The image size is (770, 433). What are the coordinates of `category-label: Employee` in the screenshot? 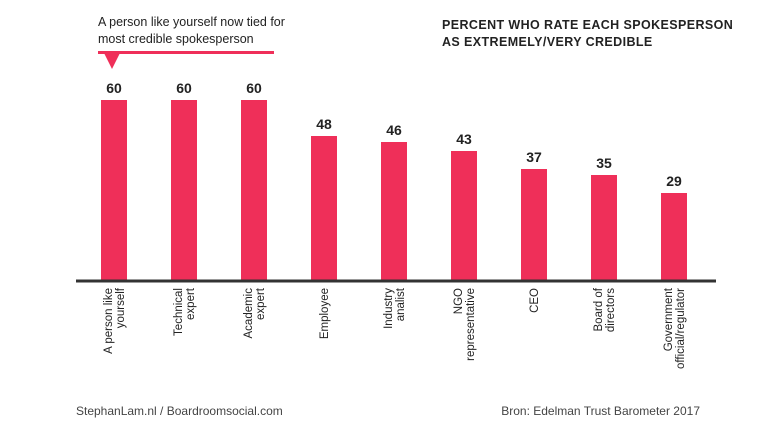 It's located at (325, 313).